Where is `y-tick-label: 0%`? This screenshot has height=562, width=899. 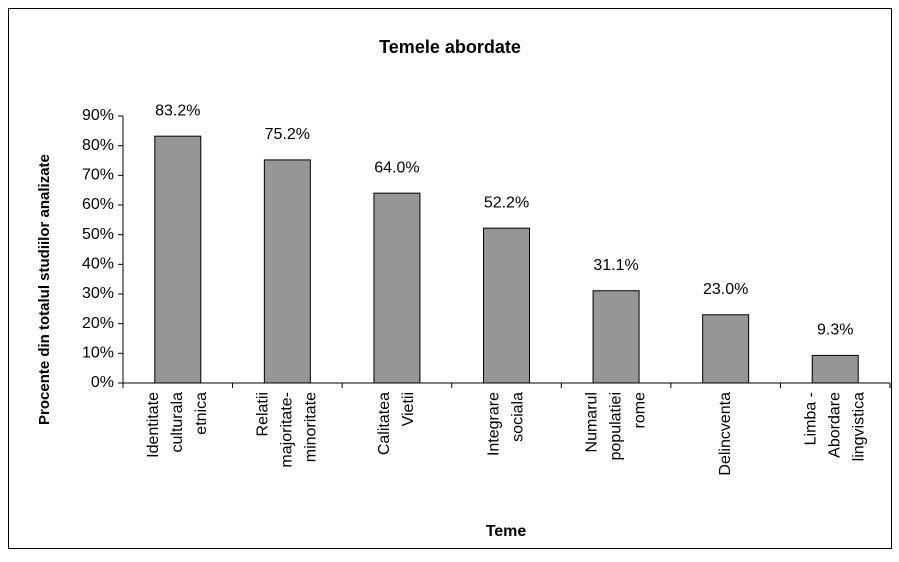 y-tick-label: 0% is located at coordinates (102, 382).